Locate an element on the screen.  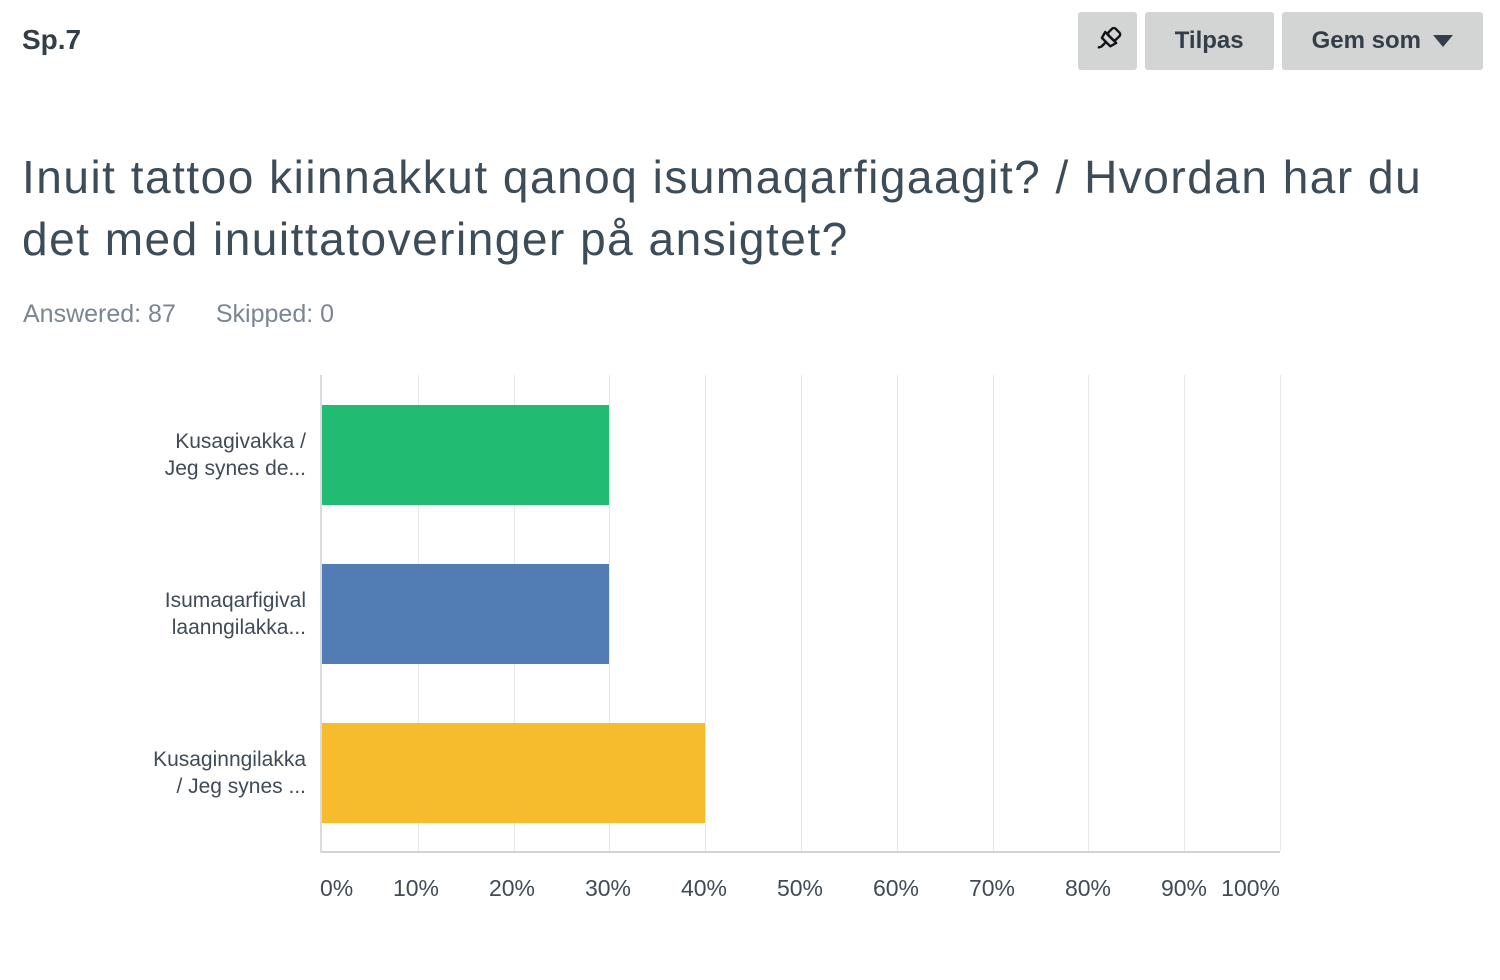
x-tick-label: 20% is located at coordinates (512, 888).